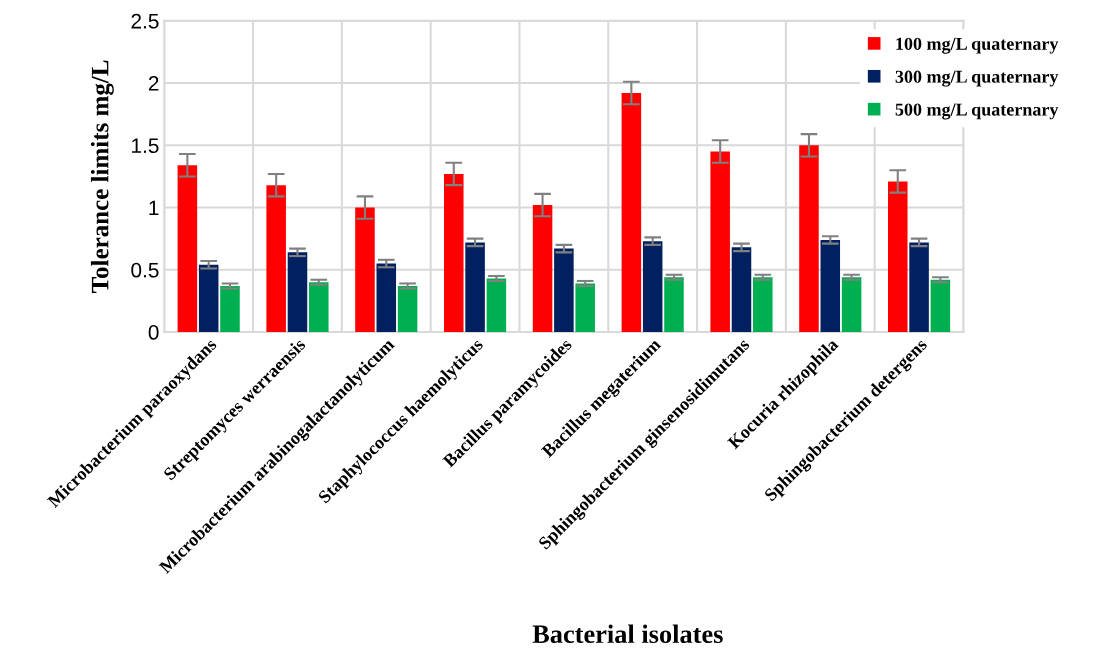  I want to click on y-tick-label: 1.5, so click(145, 146).